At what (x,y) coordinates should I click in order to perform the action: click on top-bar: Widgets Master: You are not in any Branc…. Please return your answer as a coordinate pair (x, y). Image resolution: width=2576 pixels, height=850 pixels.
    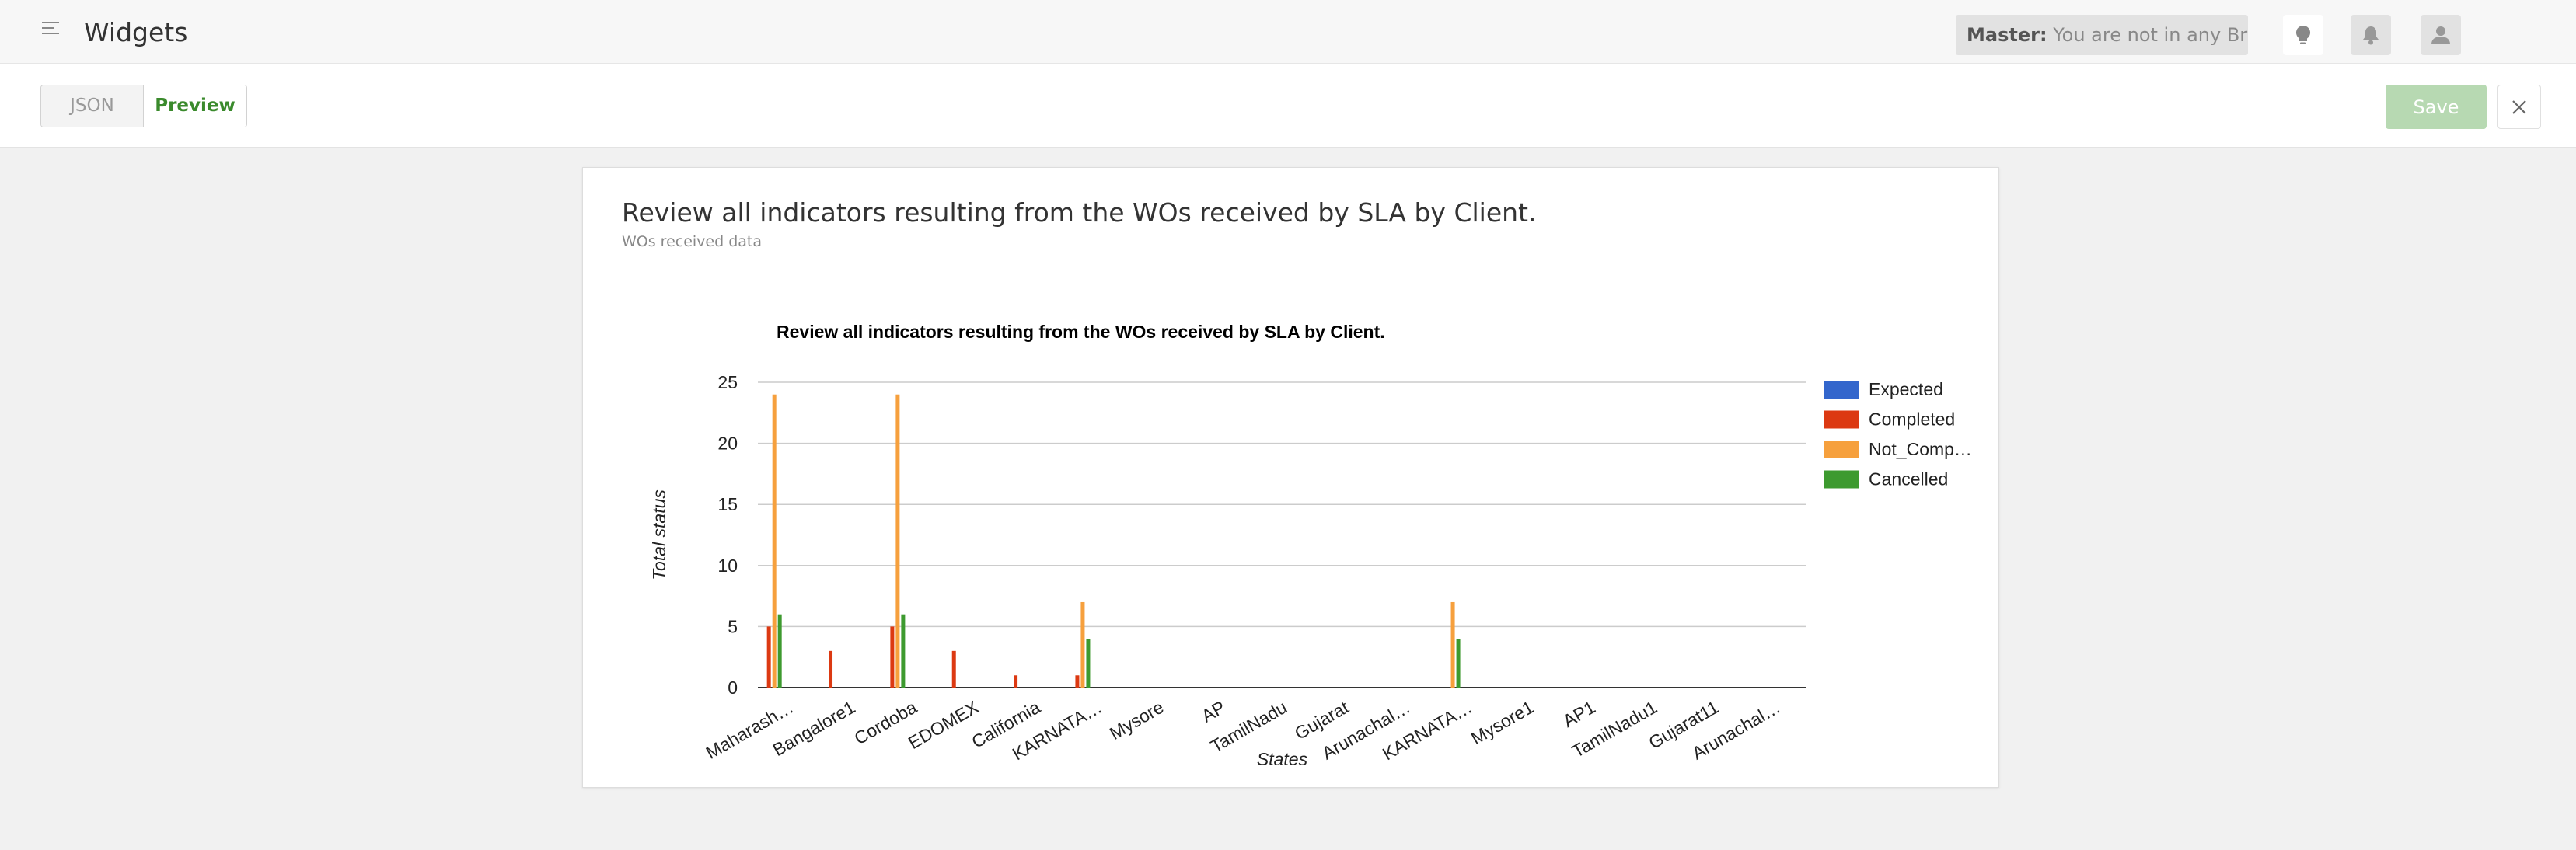
    Looking at the image, I should click on (1288, 32).